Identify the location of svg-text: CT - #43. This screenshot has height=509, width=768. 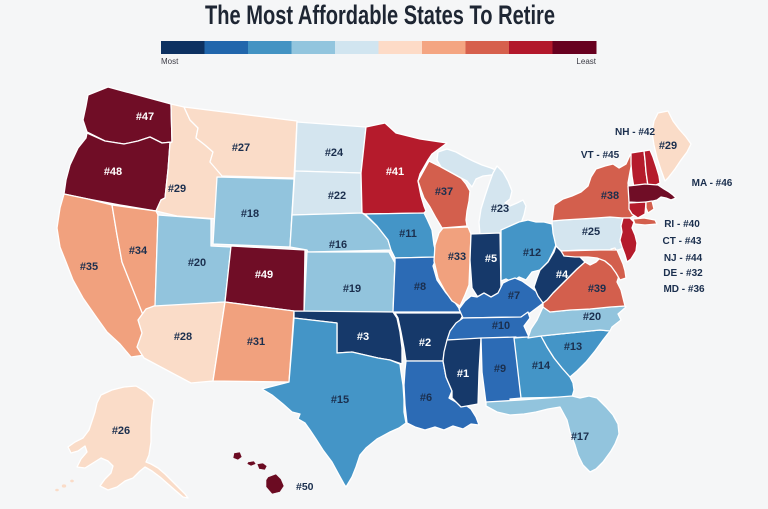
(682, 241).